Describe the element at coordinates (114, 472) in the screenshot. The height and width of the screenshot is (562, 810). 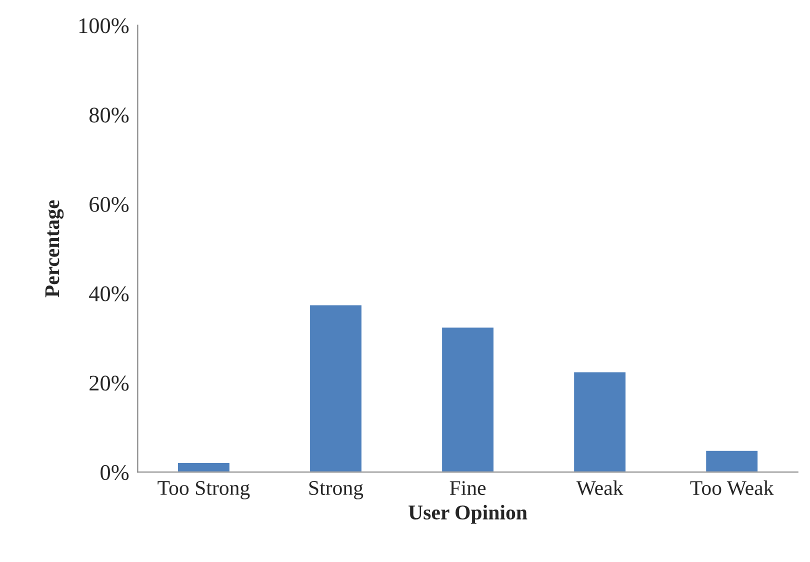
I see `y-tick-label: 0%` at that location.